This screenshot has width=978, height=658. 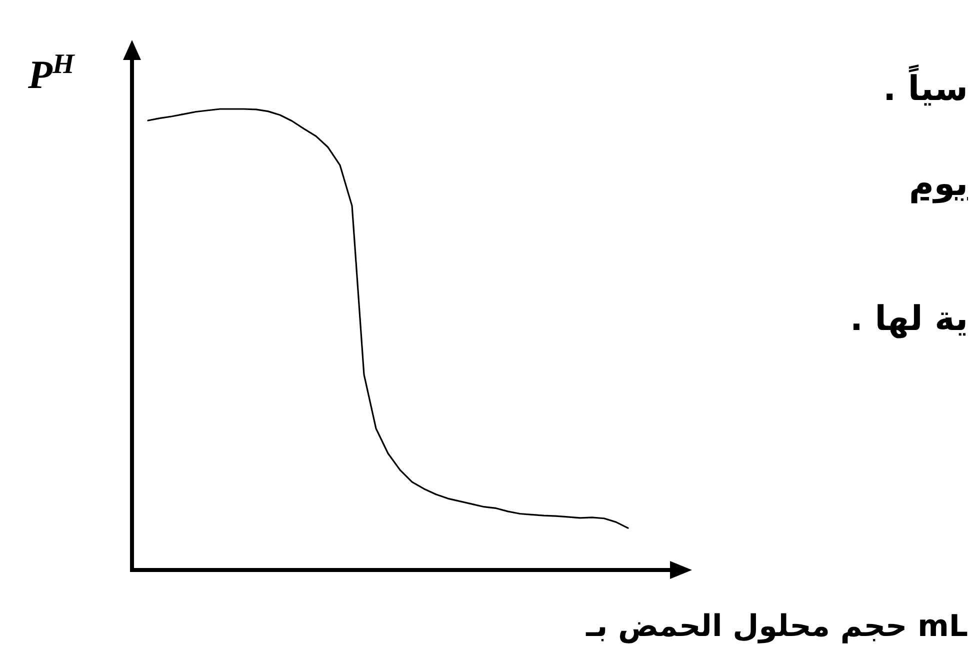 What do you see at coordinates (909, 319) in the screenshot?
I see `text: ية لها .` at bounding box center [909, 319].